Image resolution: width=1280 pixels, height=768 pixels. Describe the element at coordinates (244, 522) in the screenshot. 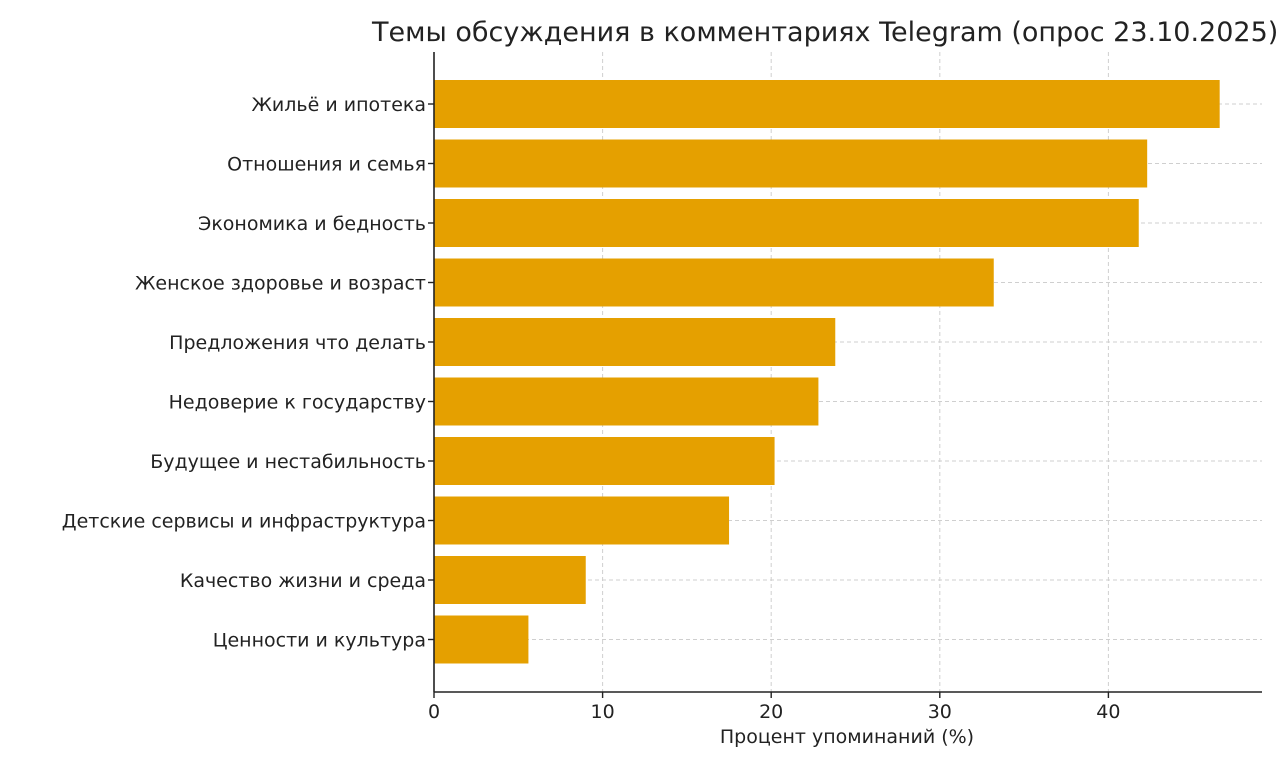

I see `category-label: Детские сервисы и инфраструктура` at that location.